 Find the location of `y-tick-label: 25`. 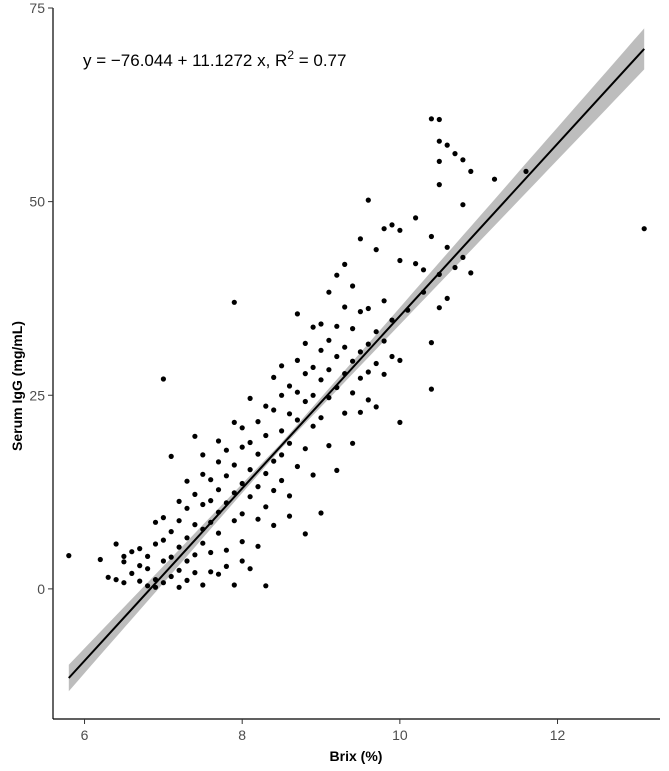

y-tick-label: 25 is located at coordinates (37, 395).